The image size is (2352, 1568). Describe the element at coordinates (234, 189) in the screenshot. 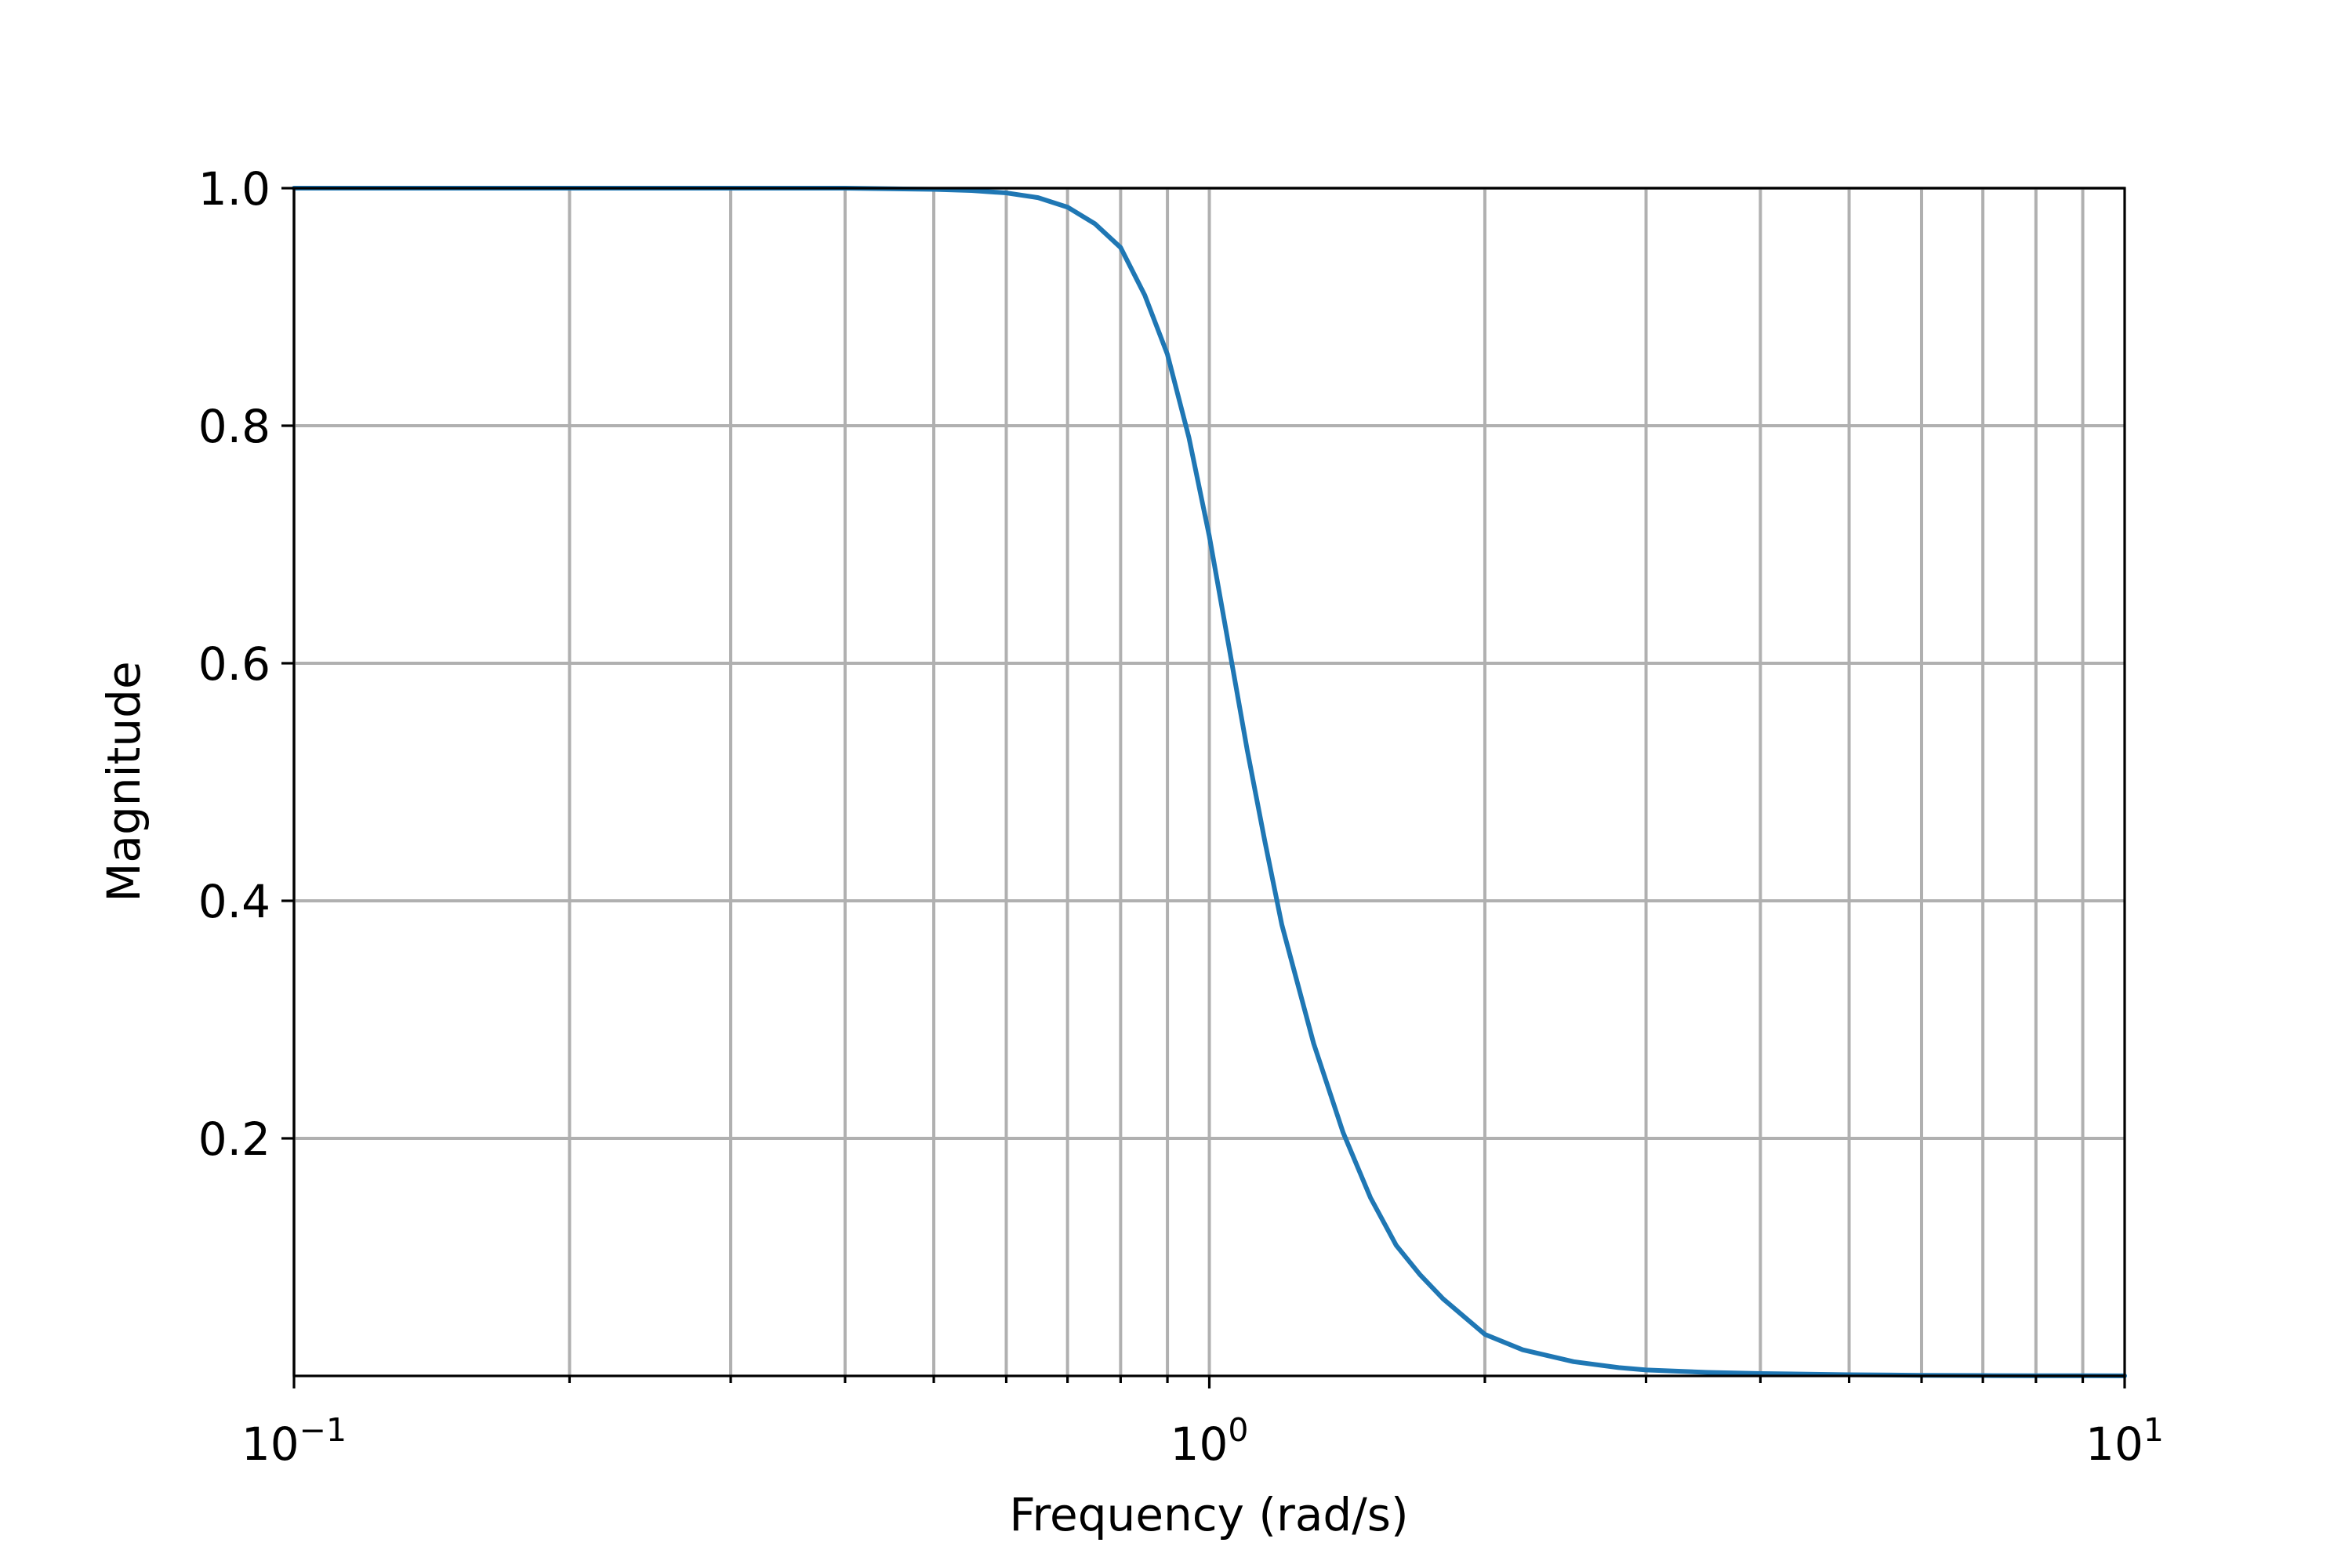

I see `y-tick-label: 1.0` at that location.